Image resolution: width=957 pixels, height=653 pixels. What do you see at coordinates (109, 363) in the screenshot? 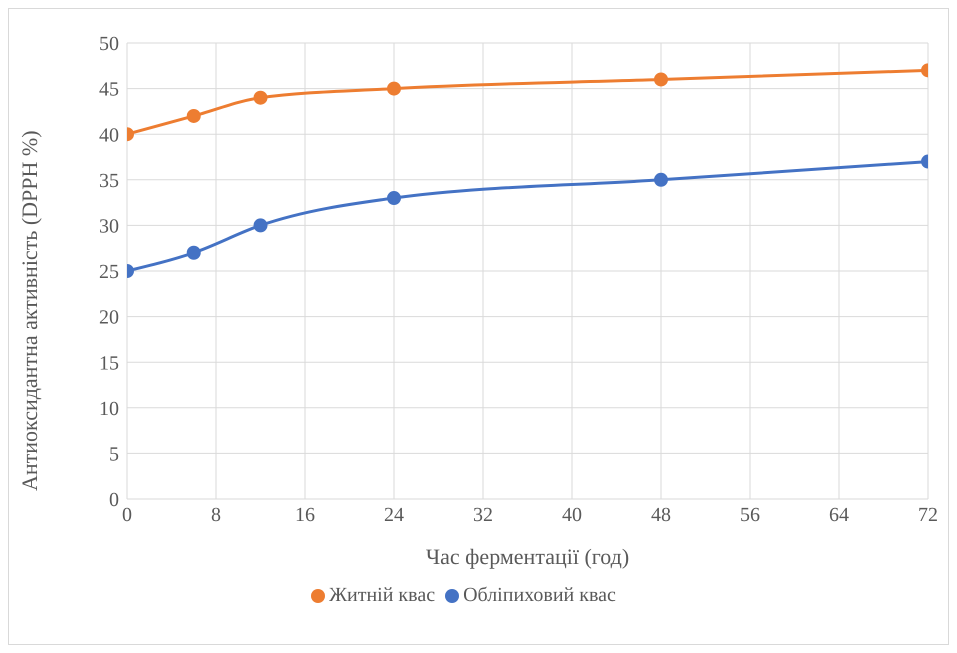
I see `y-tick-label: 15` at bounding box center [109, 363].